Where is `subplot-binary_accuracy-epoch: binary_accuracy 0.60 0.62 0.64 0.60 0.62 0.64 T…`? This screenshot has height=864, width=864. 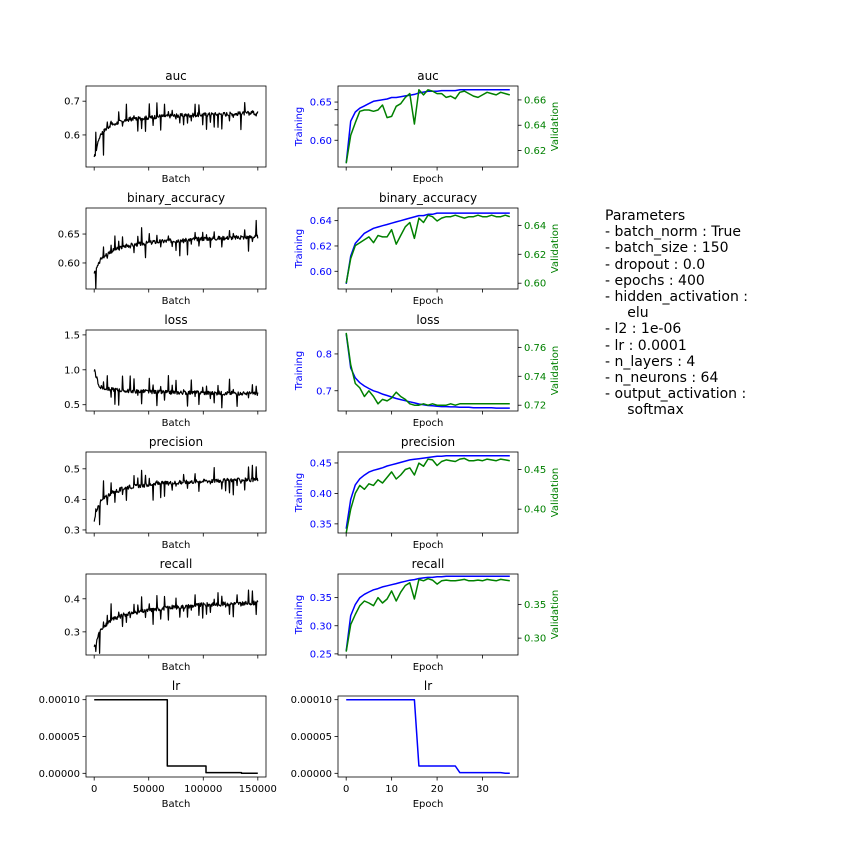
subplot-binary_accuracy-epoch: binary_accuracy 0.60 0.62 0.64 0.60 0.62 0.64 T… is located at coordinates (427, 249).